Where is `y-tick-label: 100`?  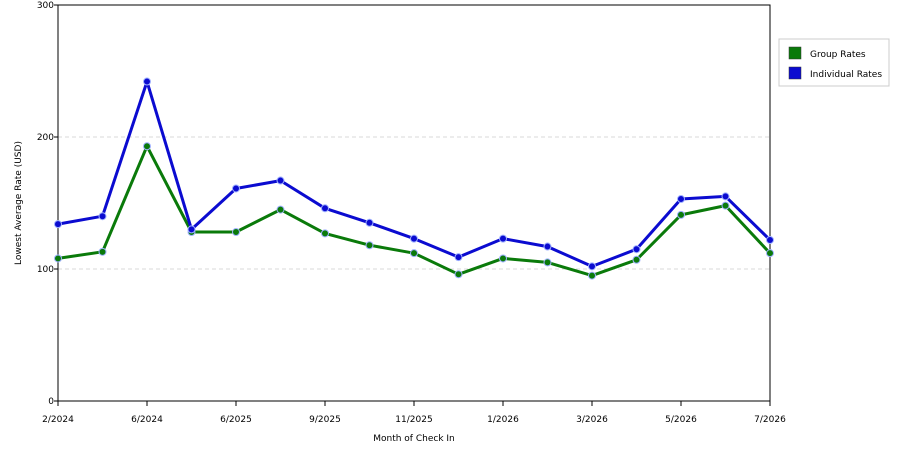
y-tick-label: 100 is located at coordinates (45, 270).